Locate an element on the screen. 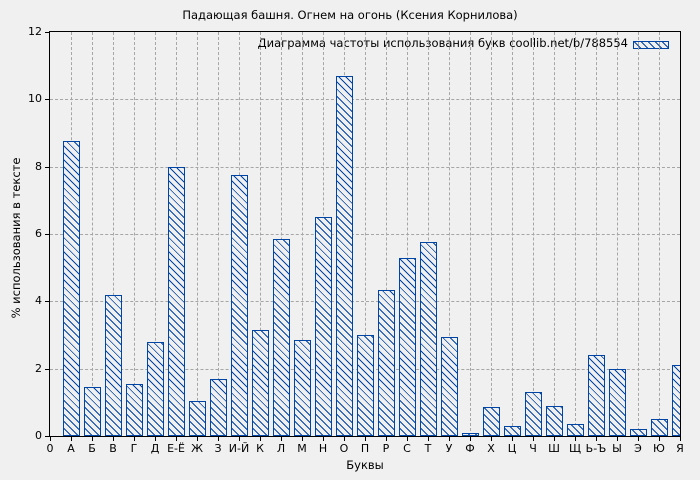 The image size is (700, 480). bar-К is located at coordinates (260, 382).